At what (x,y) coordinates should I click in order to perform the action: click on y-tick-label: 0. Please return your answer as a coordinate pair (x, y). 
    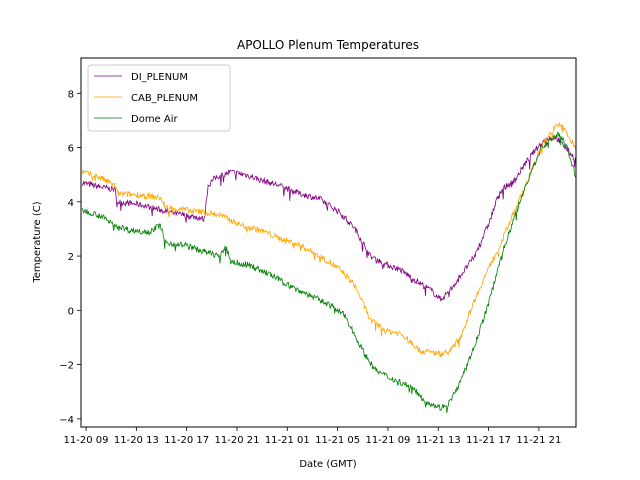
    Looking at the image, I should click on (71, 311).